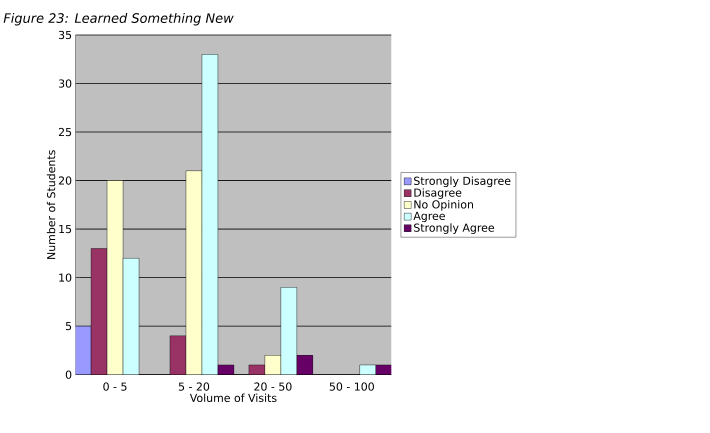 Image resolution: width=710 pixels, height=433 pixels. I want to click on y-tick-label: 10, so click(65, 278).